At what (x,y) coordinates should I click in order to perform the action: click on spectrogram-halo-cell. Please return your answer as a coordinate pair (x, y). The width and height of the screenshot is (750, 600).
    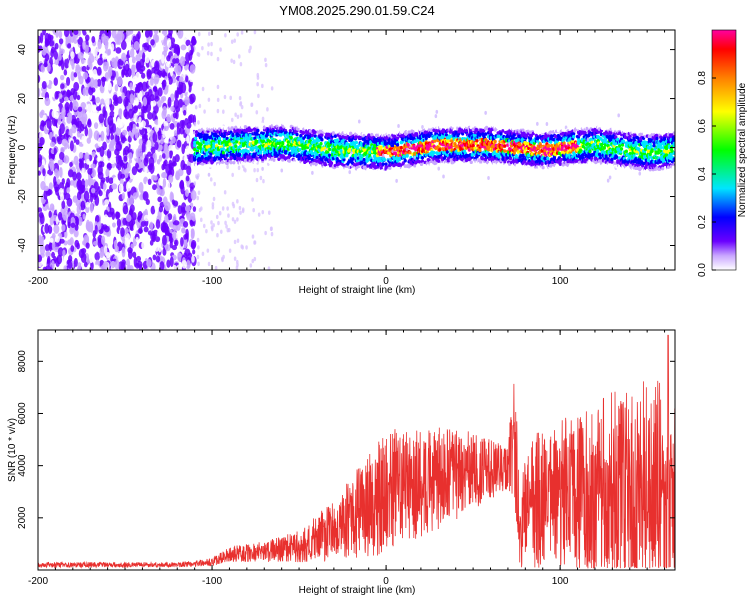
    Looking at the image, I should click on (398, 126).